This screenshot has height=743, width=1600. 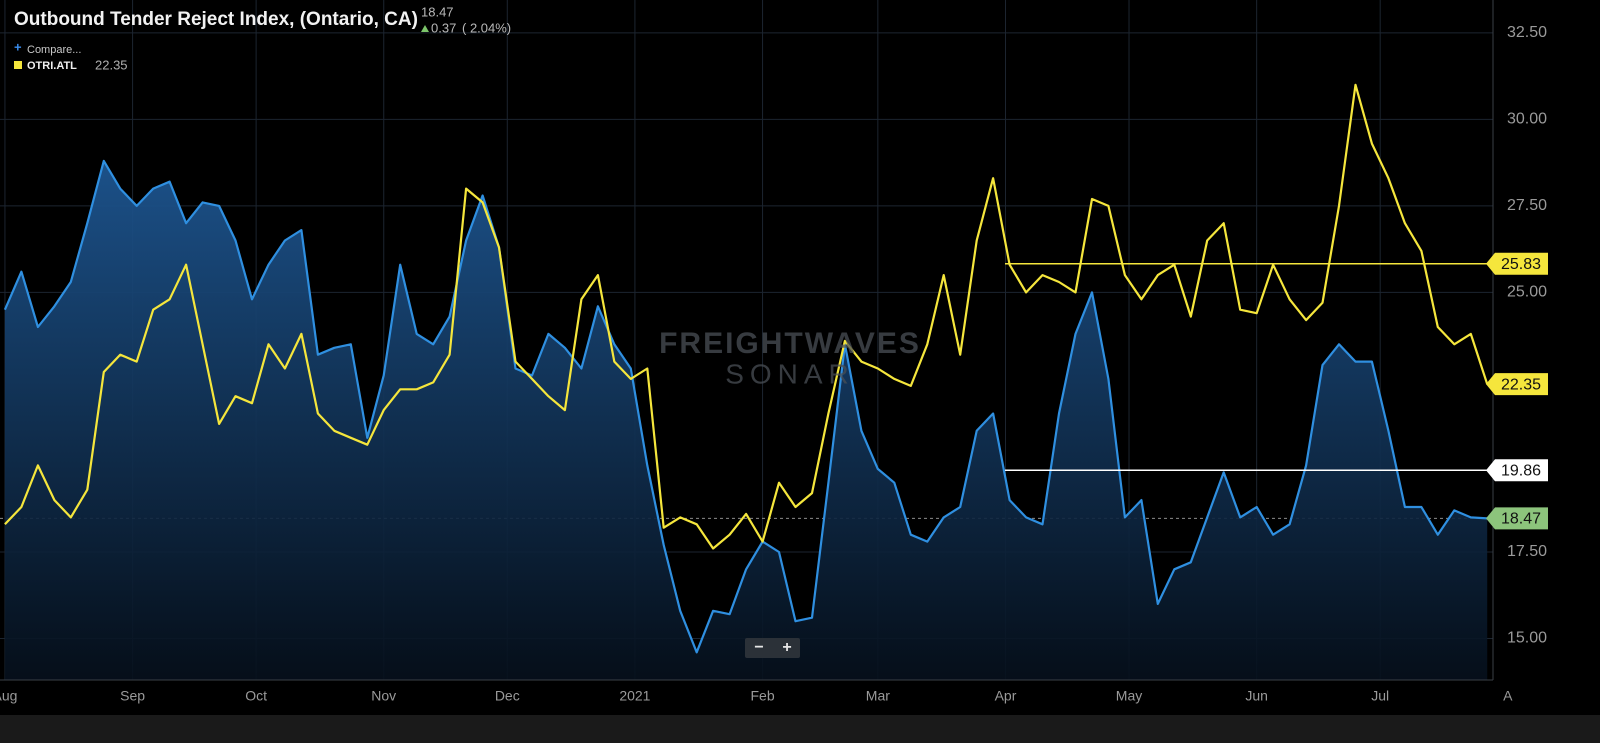 I want to click on x-tick-label: Aug, so click(x=8, y=696).